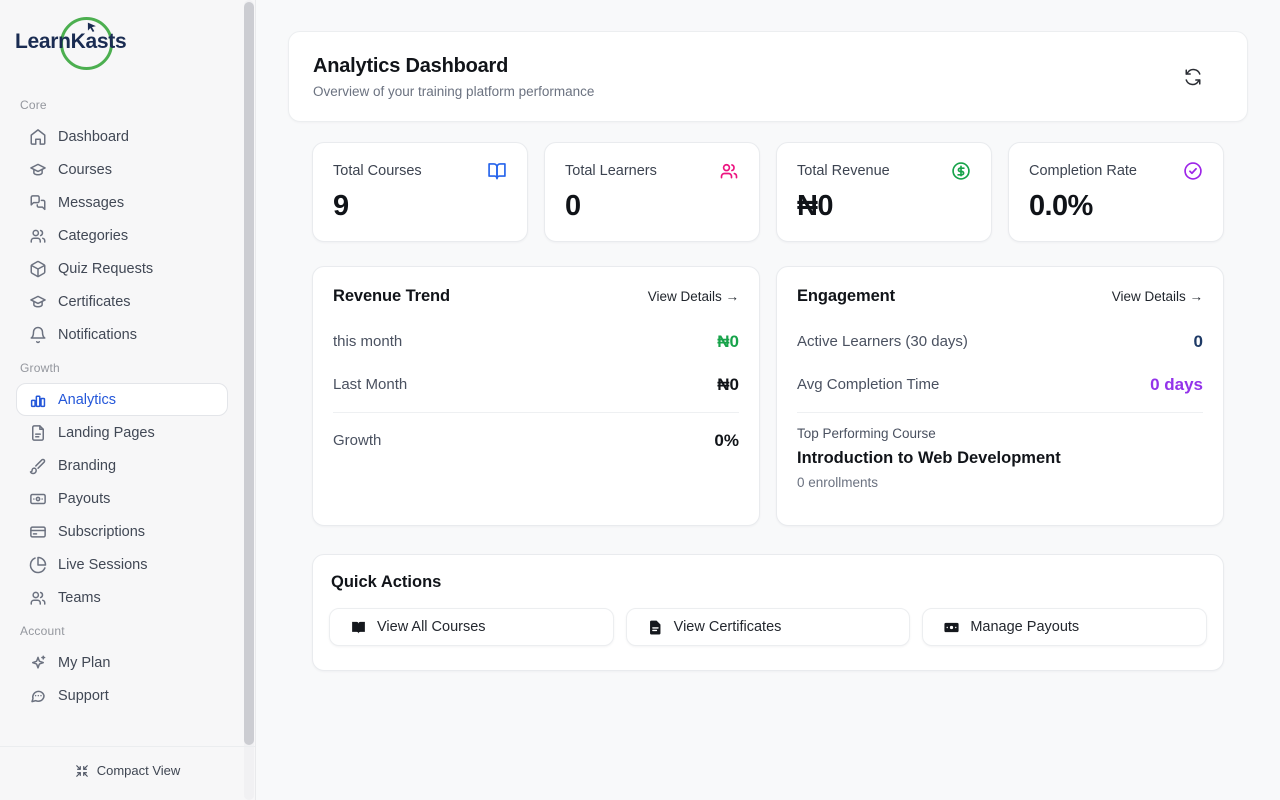  Describe the element at coordinates (1061, 206) in the screenshot. I see `stat-value: 0.0%` at that location.